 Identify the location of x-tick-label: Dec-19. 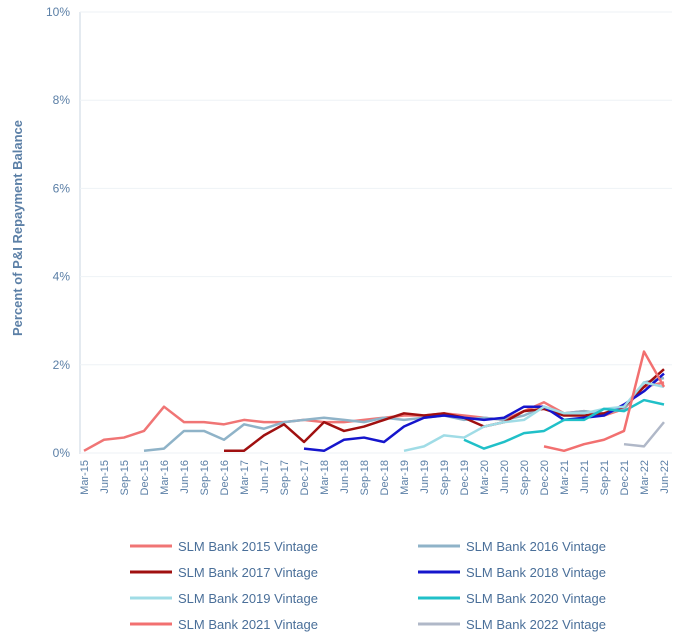
(465, 477).